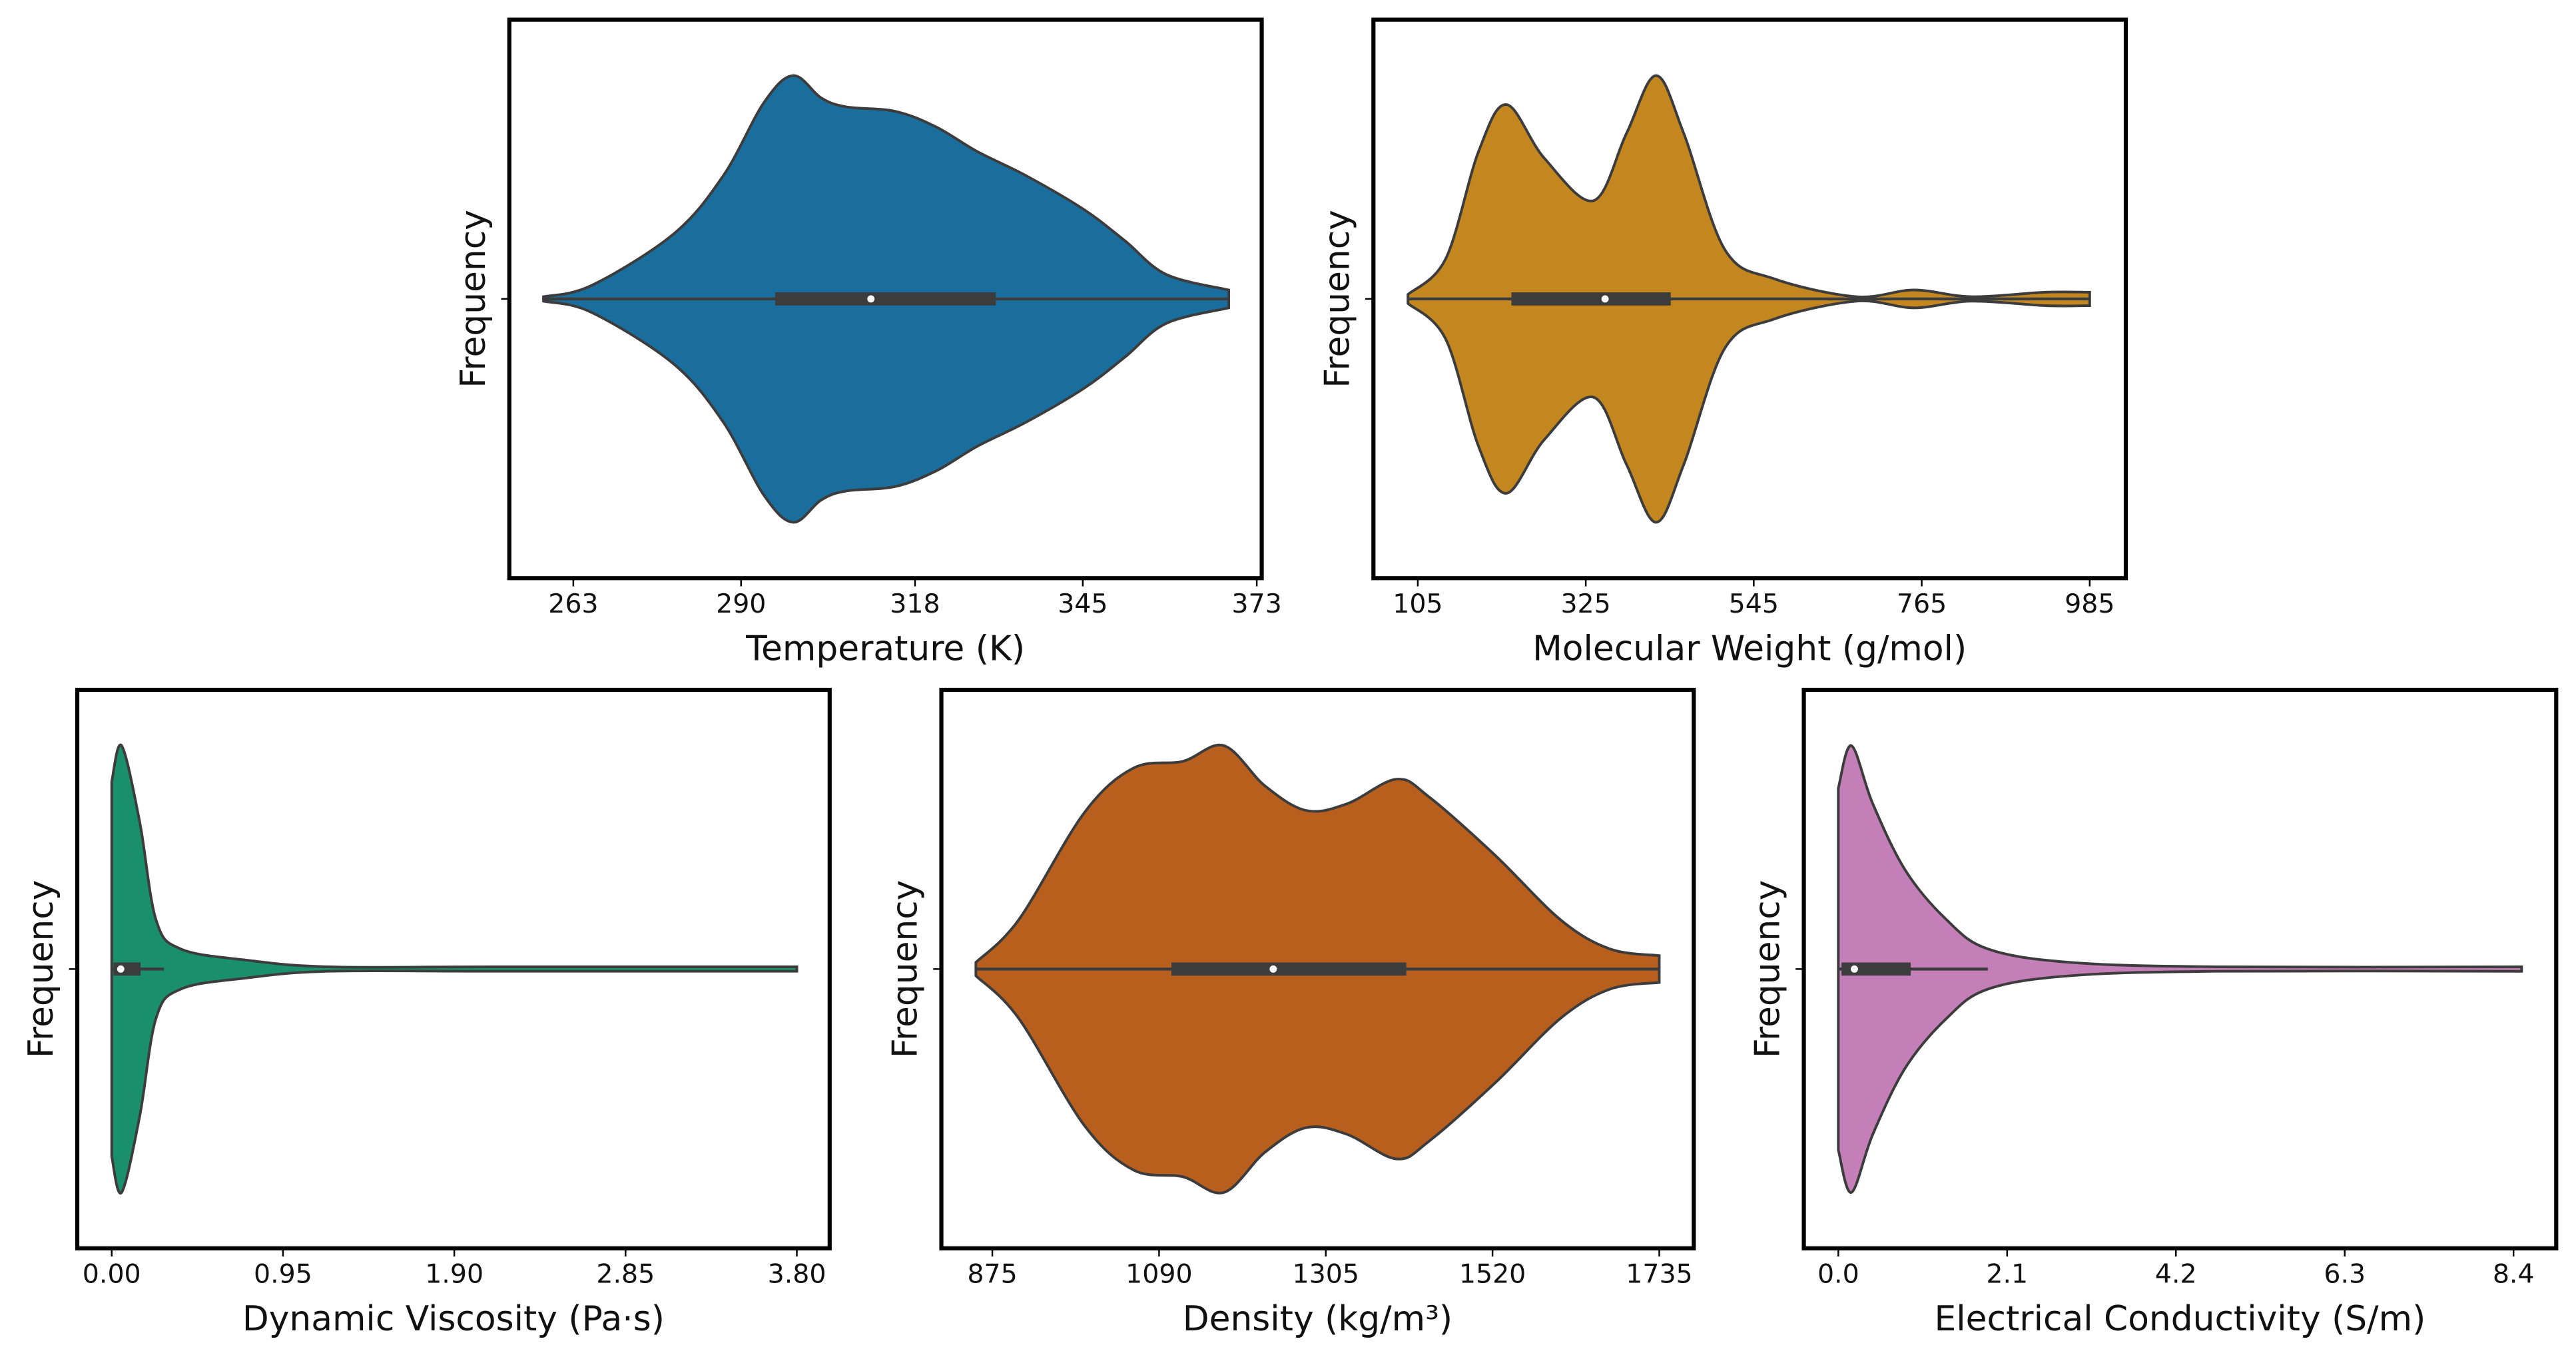  I want to click on x-tick-label: 985, so click(2089, 604).